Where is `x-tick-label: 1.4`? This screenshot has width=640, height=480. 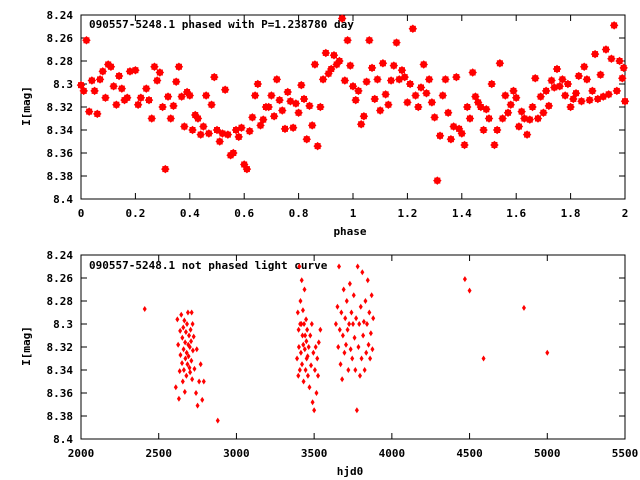 x-tick-label: 1.4 is located at coordinates (462, 213).